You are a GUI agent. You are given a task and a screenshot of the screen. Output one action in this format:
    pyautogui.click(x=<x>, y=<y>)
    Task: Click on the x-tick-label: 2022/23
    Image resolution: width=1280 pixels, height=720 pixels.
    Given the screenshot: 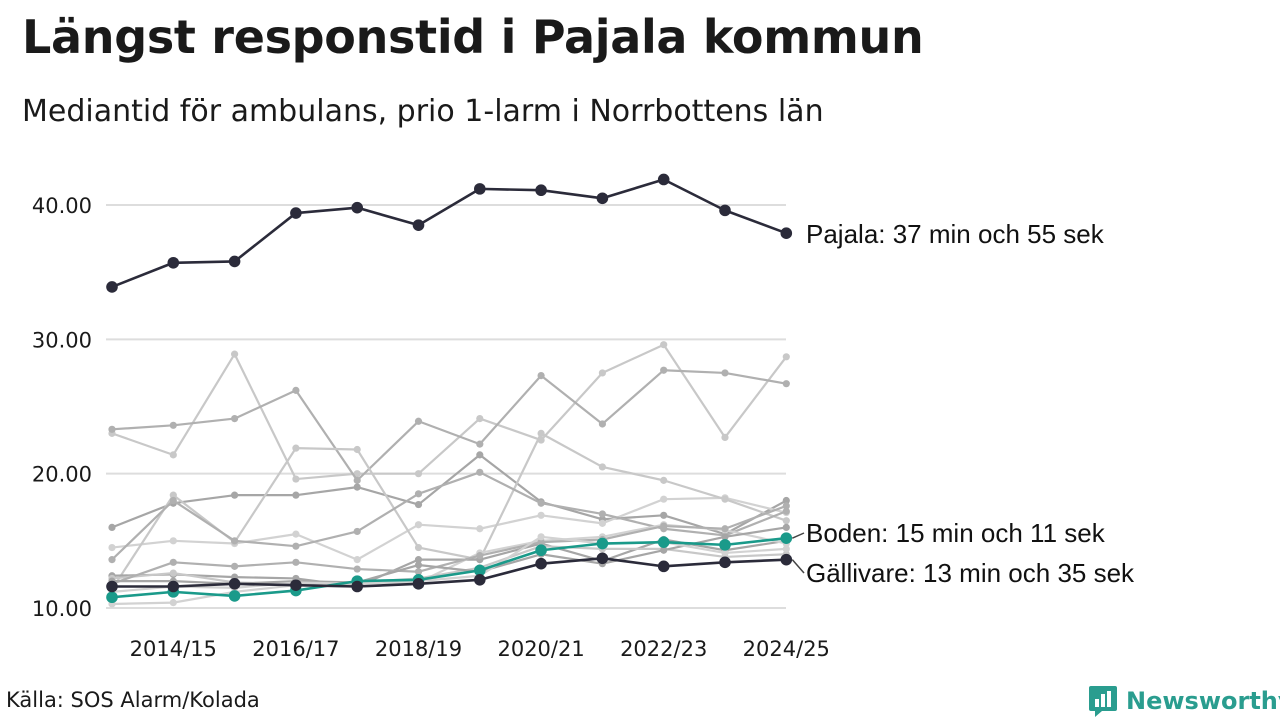 What is the action you would take?
    pyautogui.click(x=663, y=649)
    